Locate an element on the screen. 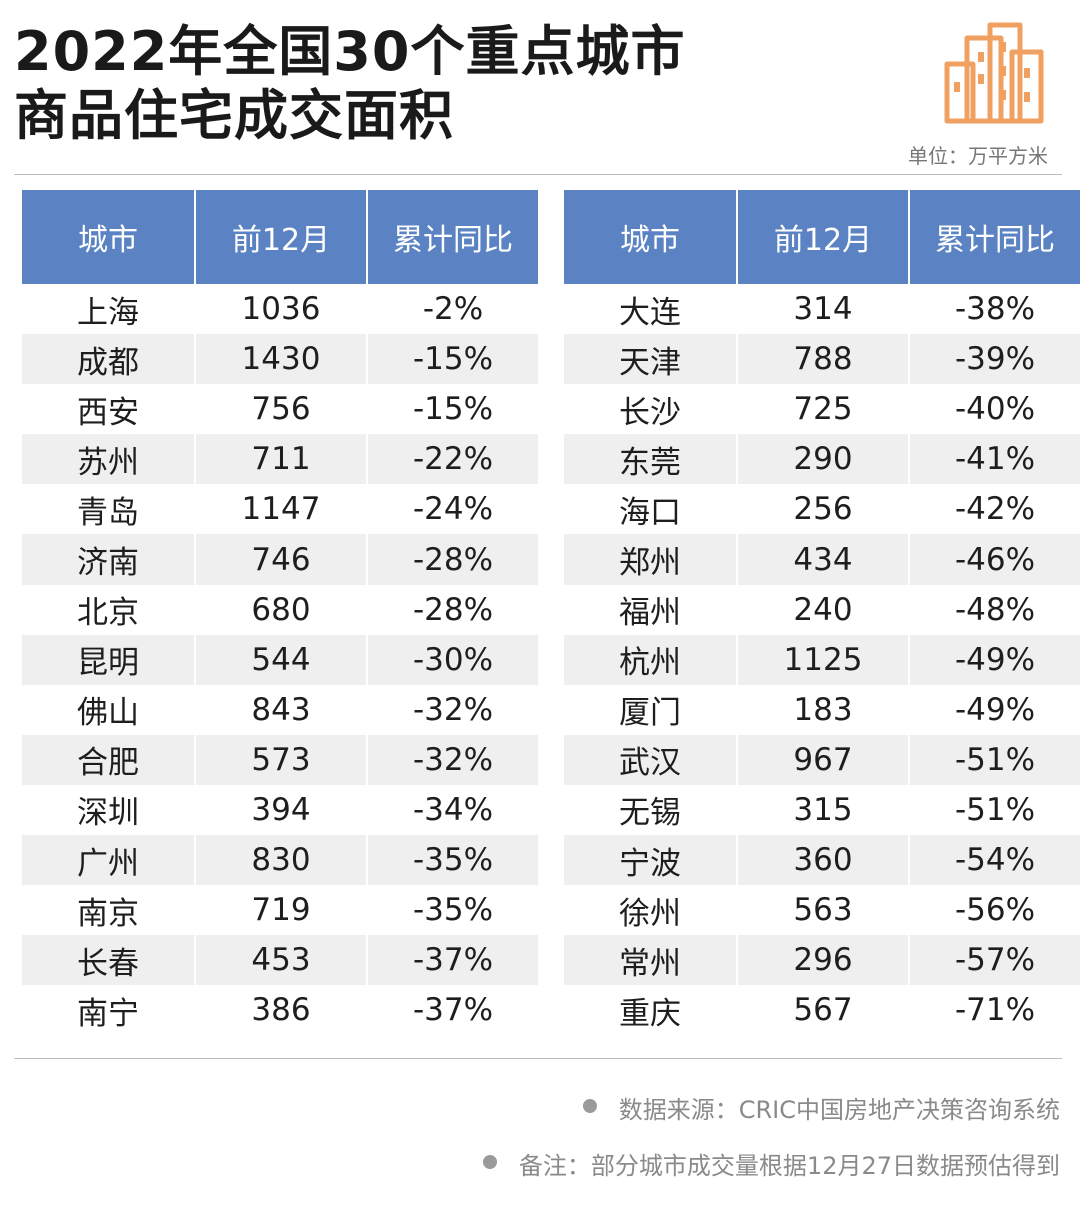  cell-yoy: -40% is located at coordinates (994, 409).